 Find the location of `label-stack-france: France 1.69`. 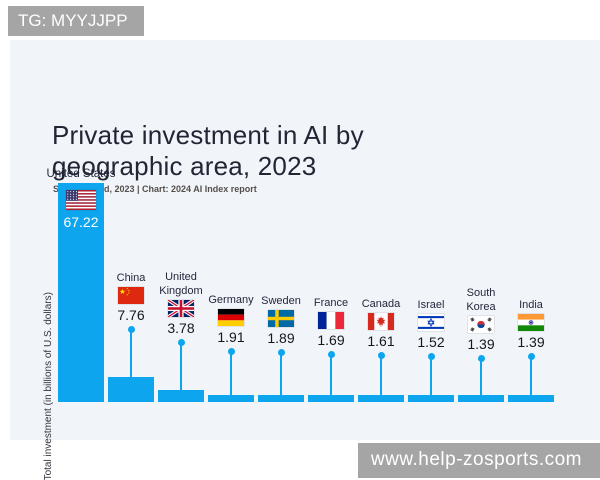

label-stack-france: France 1.69 is located at coordinates (331, 322).